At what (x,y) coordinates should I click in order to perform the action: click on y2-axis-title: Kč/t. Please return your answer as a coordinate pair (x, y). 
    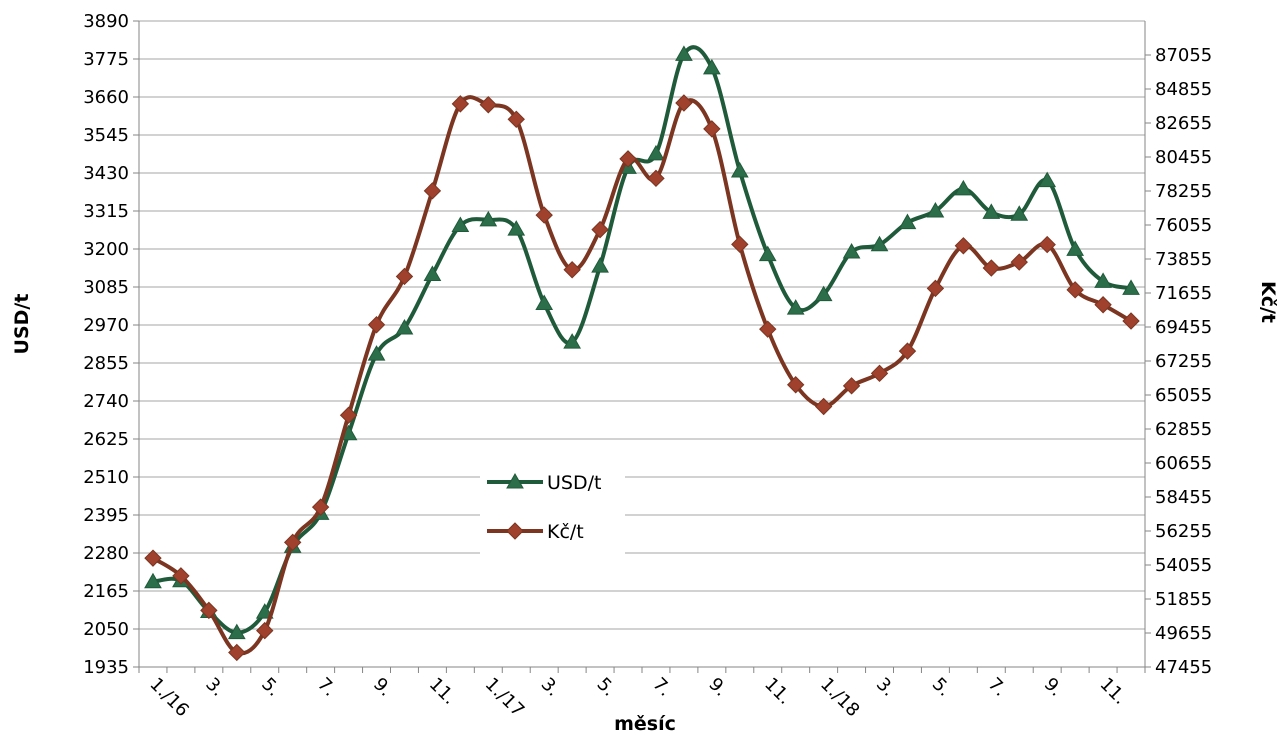
    Looking at the image, I should click on (1268, 302).